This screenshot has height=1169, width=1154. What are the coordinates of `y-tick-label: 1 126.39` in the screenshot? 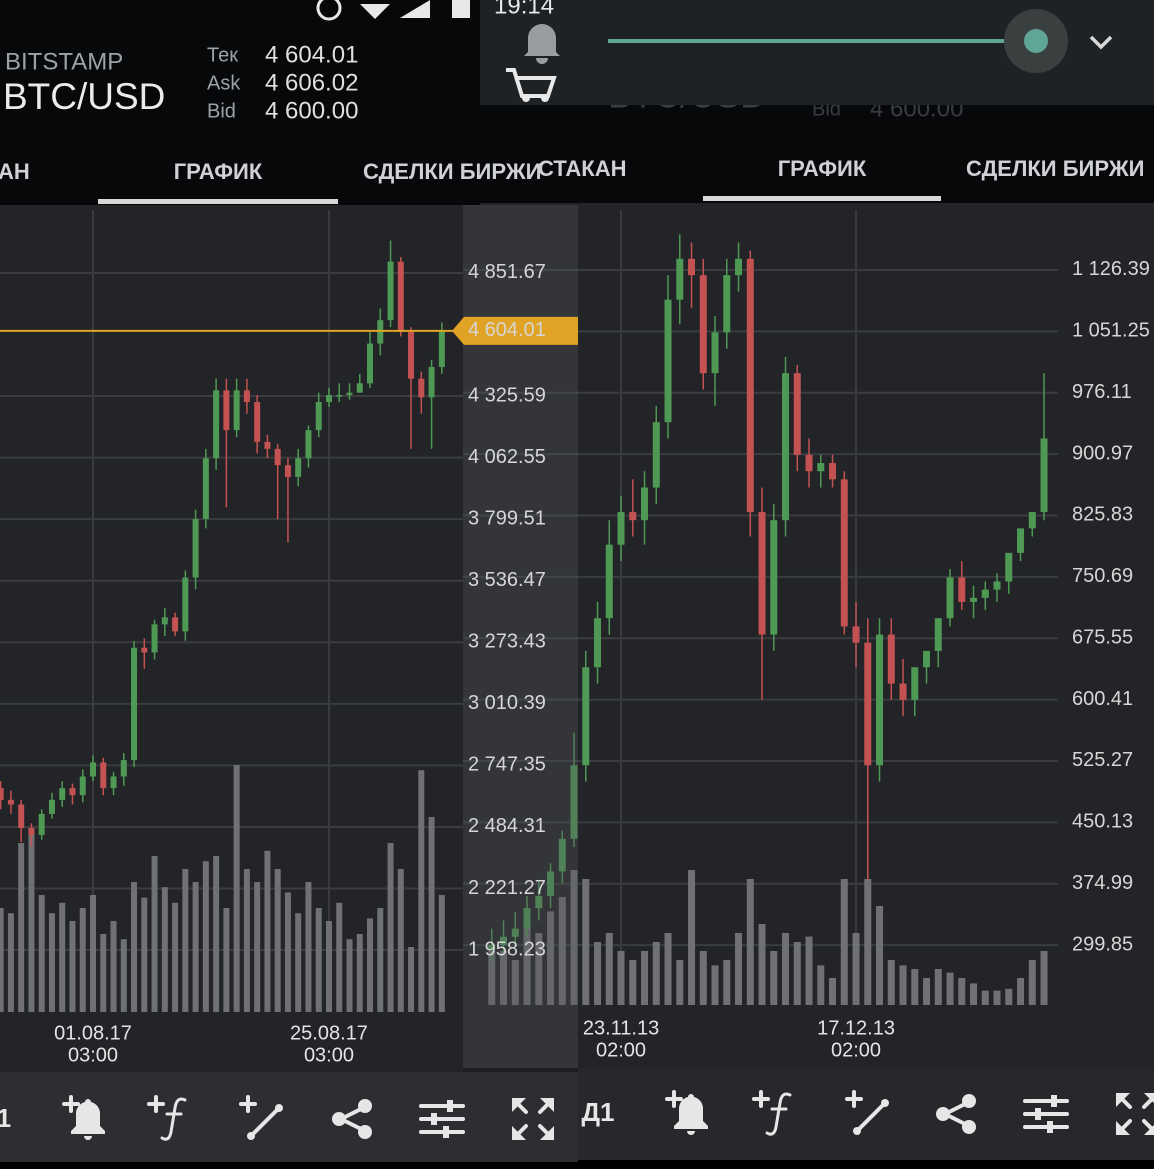 It's located at (1111, 269).